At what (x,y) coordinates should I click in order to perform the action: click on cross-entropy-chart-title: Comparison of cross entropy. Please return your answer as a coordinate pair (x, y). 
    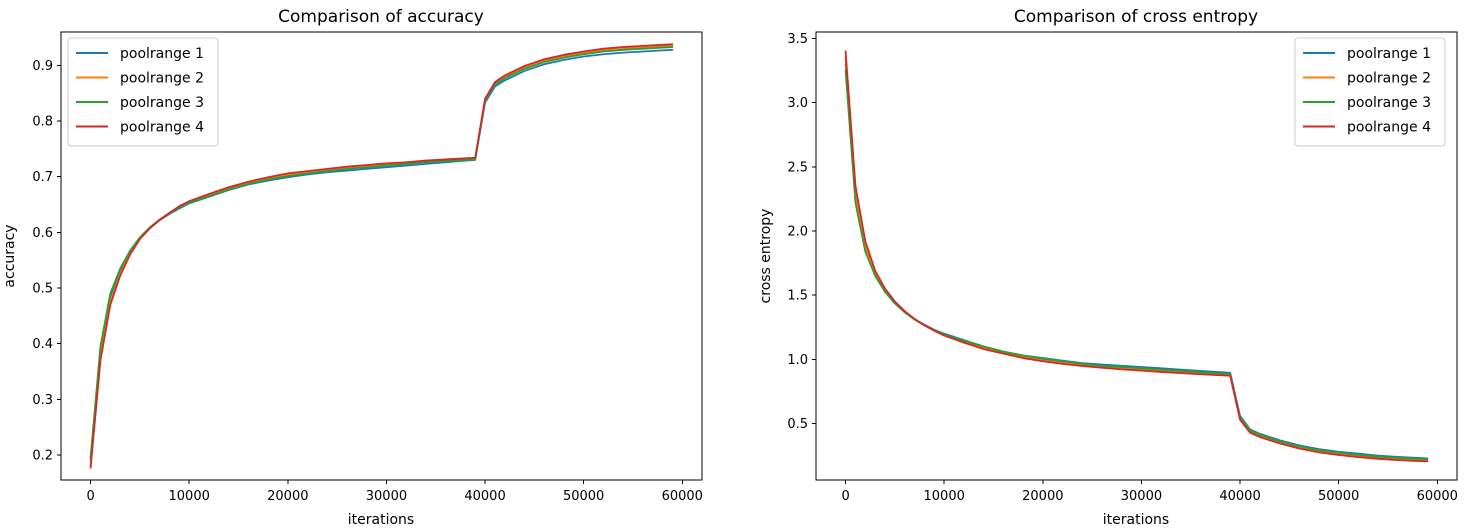
    Looking at the image, I should click on (1136, 17).